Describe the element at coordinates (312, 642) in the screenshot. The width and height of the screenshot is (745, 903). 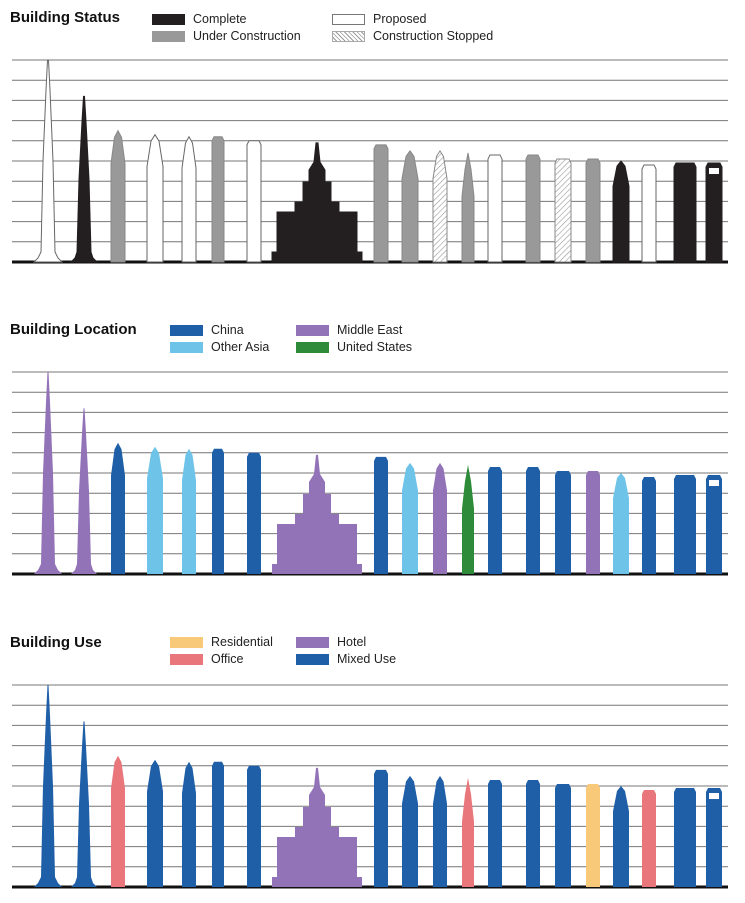
I see `swatch-hotel` at that location.